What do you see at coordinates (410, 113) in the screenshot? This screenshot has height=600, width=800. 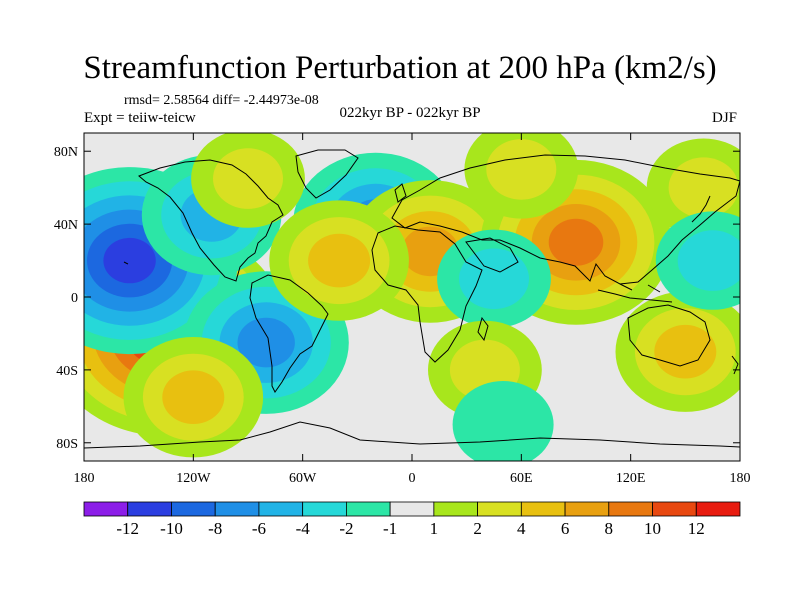 I see `period-label: 022kyr BP - 022kyr BP` at bounding box center [410, 113].